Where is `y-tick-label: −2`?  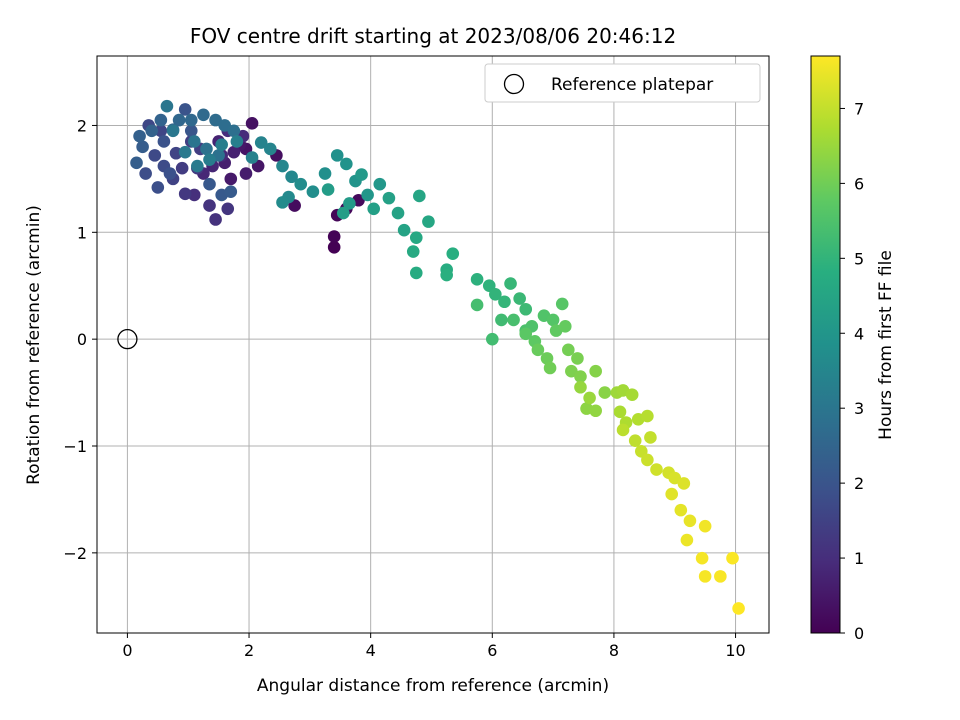
y-tick-label: −2 is located at coordinates (75, 553).